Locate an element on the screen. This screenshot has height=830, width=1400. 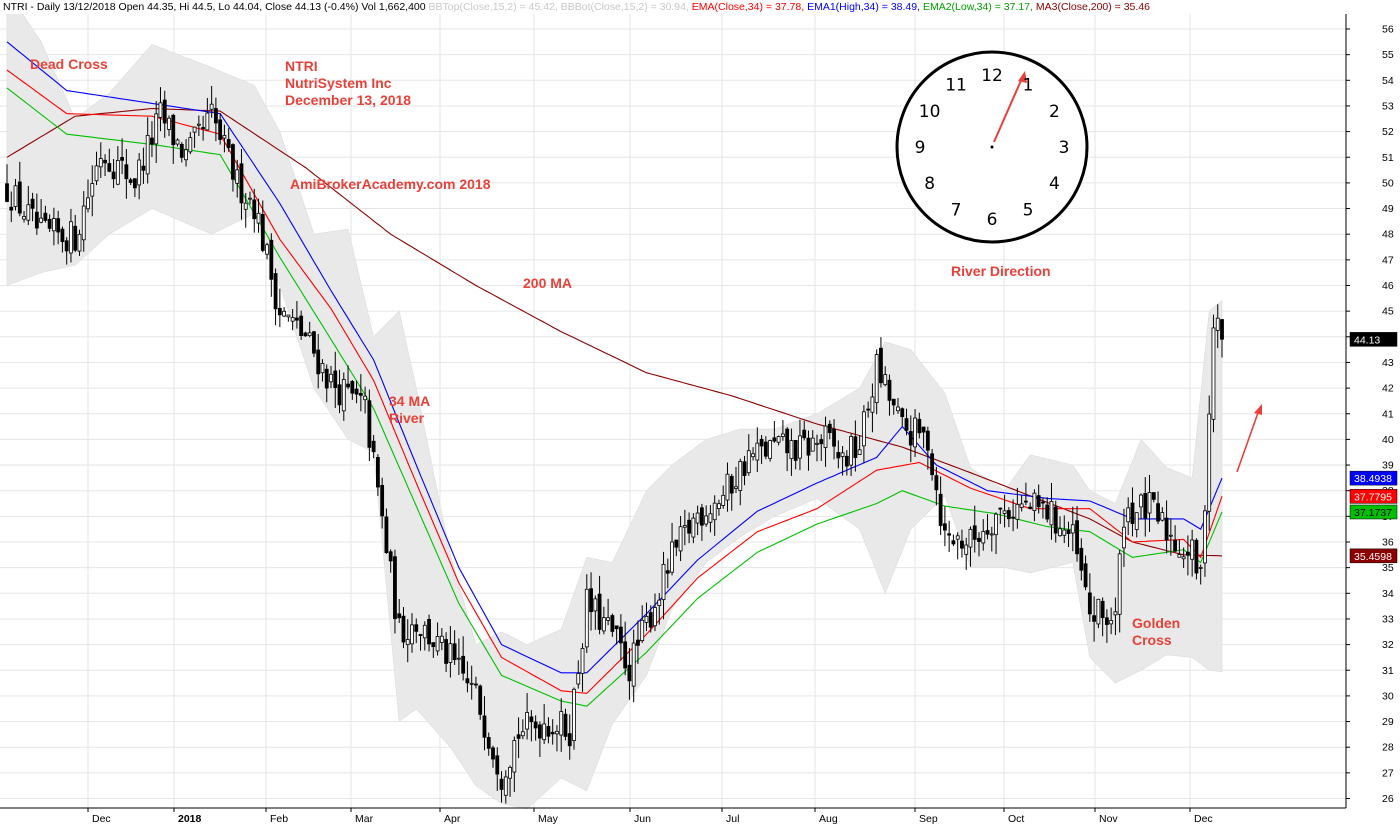
y-tick-label: 46 is located at coordinates (1388, 286).